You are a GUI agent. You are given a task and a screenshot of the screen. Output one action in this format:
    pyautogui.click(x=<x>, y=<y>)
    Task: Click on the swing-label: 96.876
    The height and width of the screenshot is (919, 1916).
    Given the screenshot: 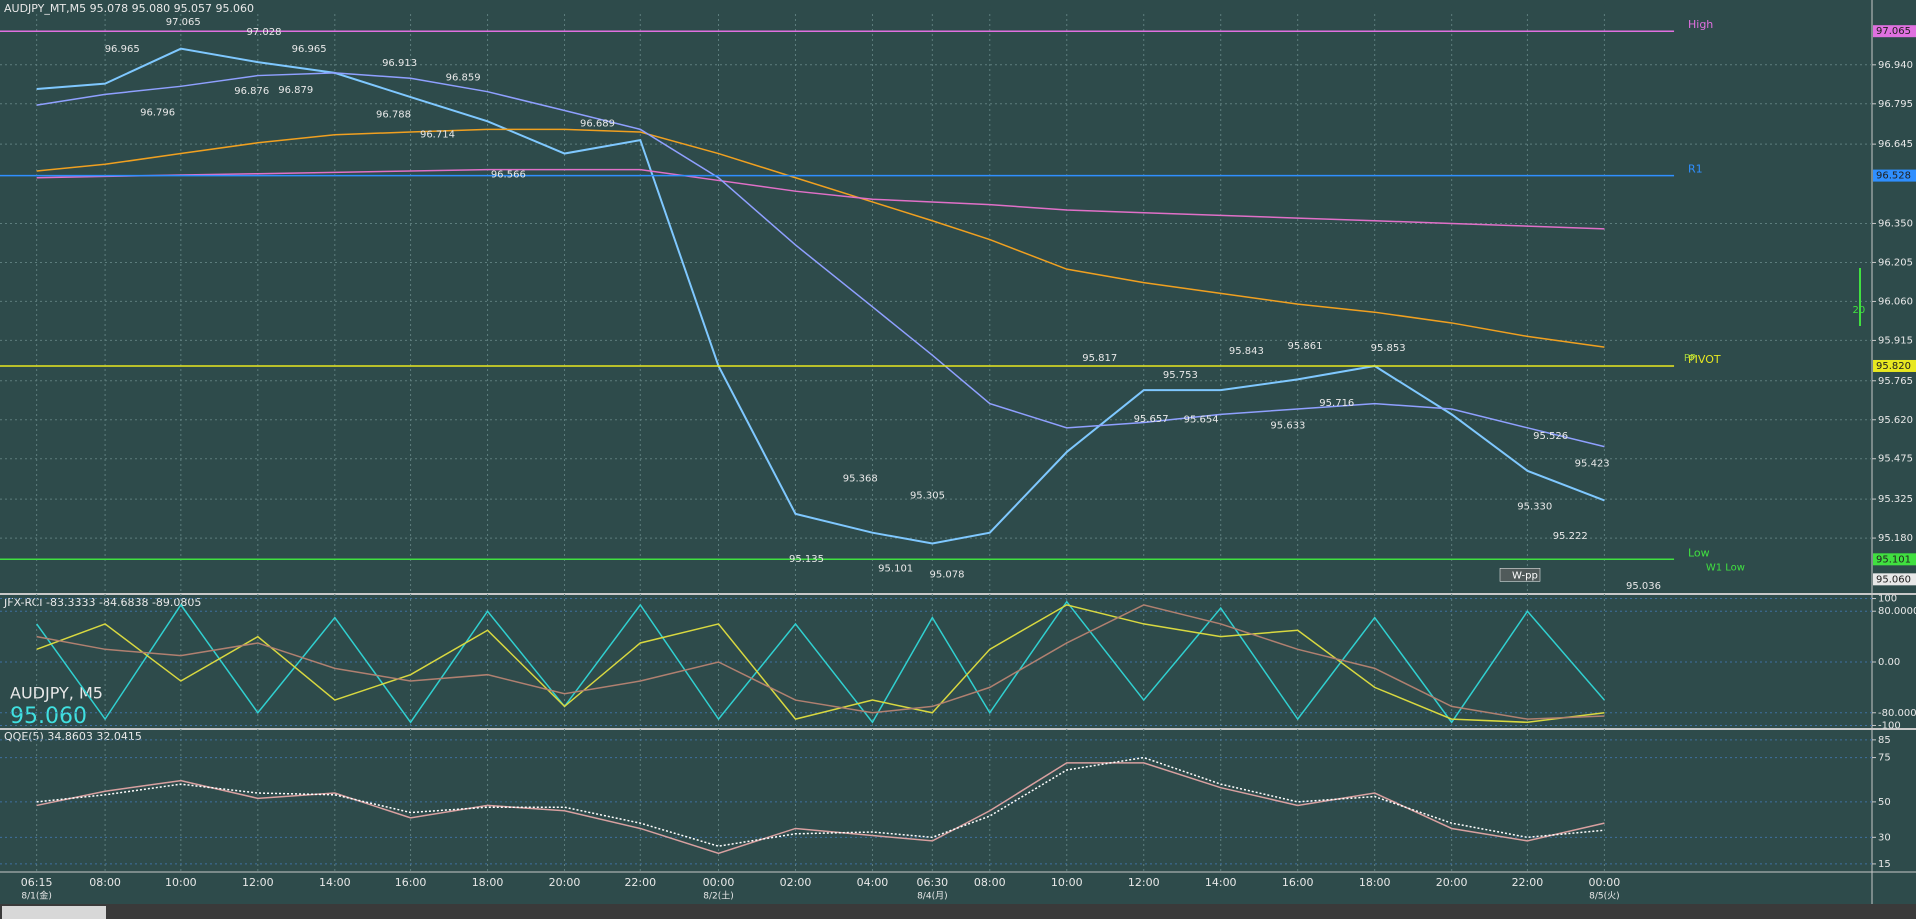 What is the action you would take?
    pyautogui.click(x=251, y=91)
    